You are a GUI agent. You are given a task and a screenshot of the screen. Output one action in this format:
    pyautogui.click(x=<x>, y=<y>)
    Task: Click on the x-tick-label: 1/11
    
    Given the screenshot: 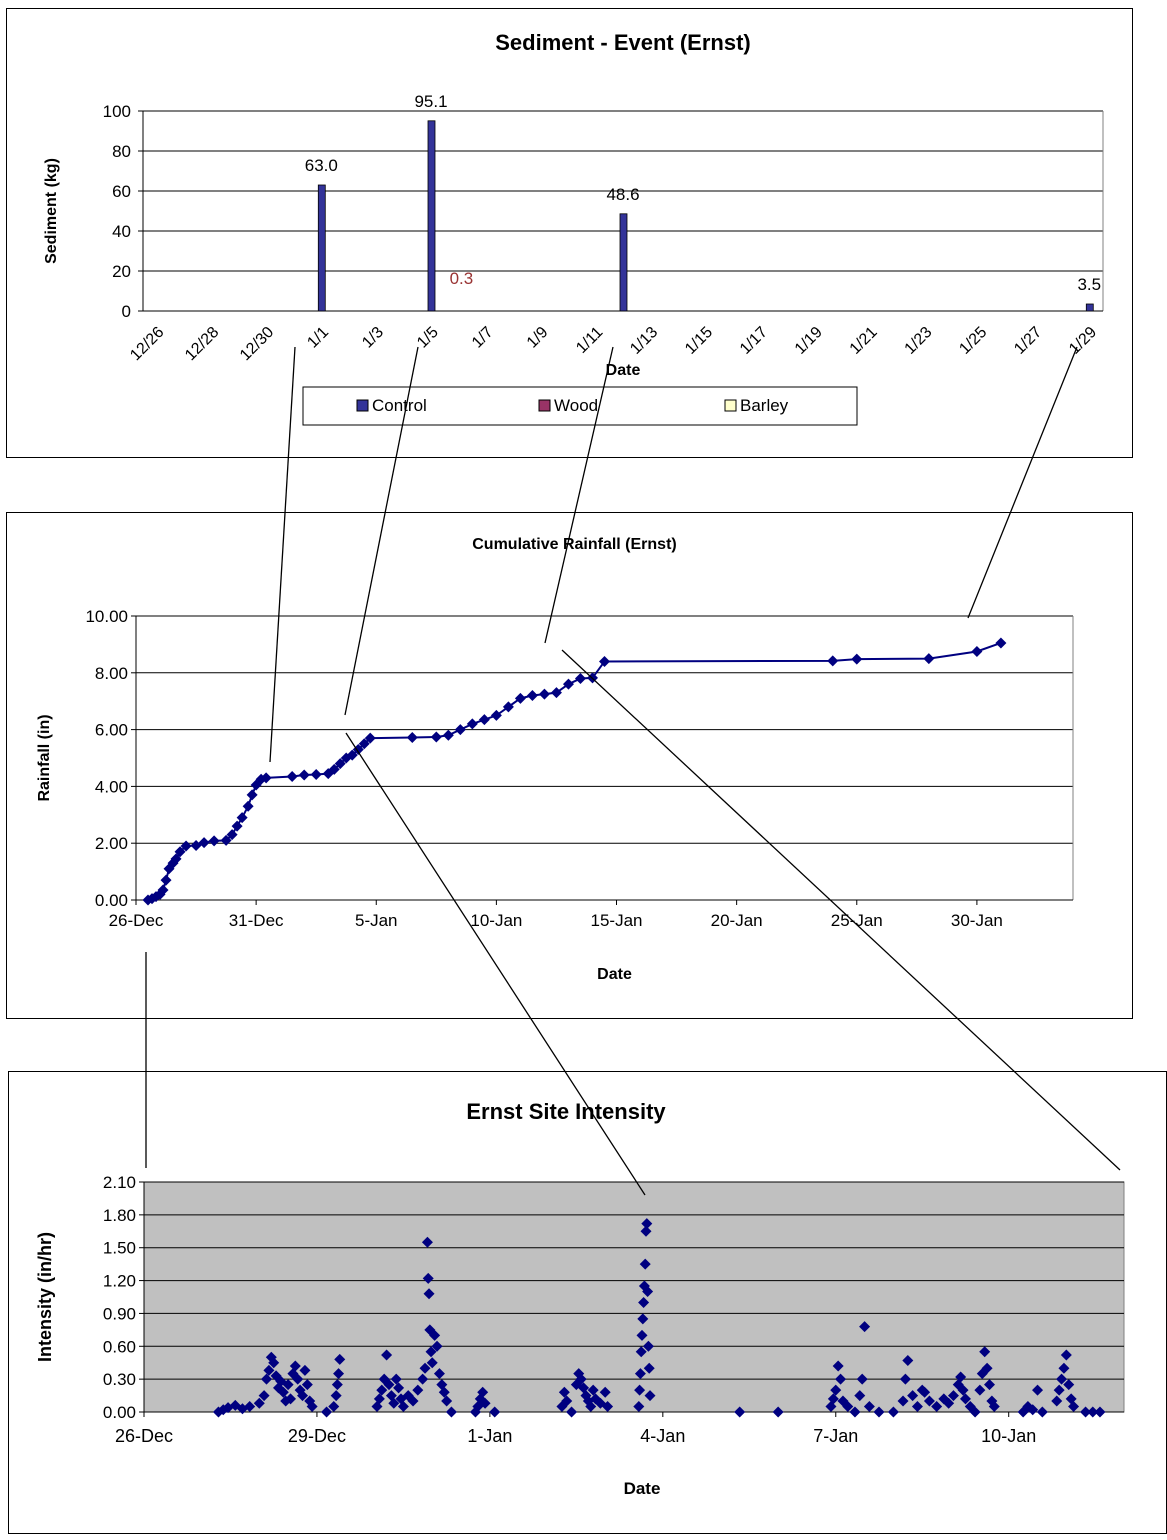 What is the action you would take?
    pyautogui.click(x=589, y=340)
    